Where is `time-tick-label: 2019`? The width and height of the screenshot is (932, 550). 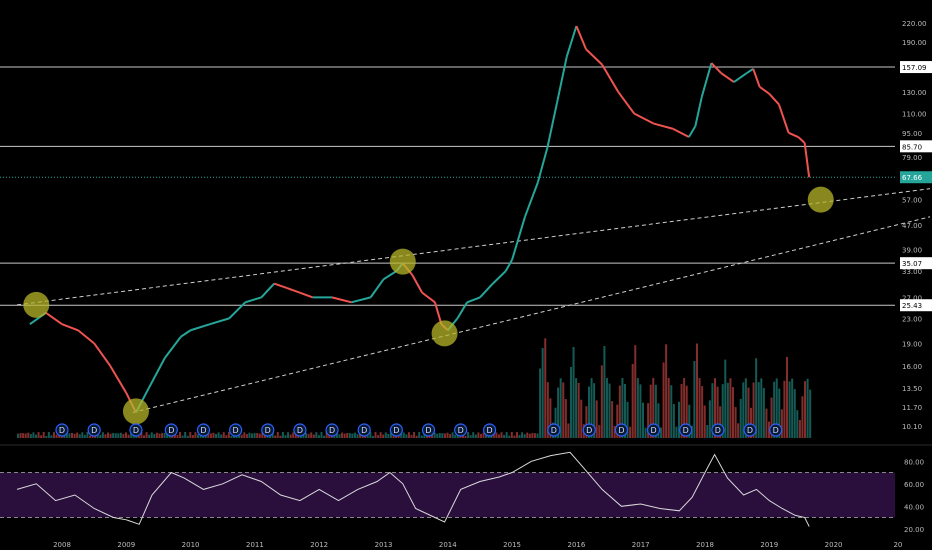 time-tick-label: 2019 is located at coordinates (769, 545).